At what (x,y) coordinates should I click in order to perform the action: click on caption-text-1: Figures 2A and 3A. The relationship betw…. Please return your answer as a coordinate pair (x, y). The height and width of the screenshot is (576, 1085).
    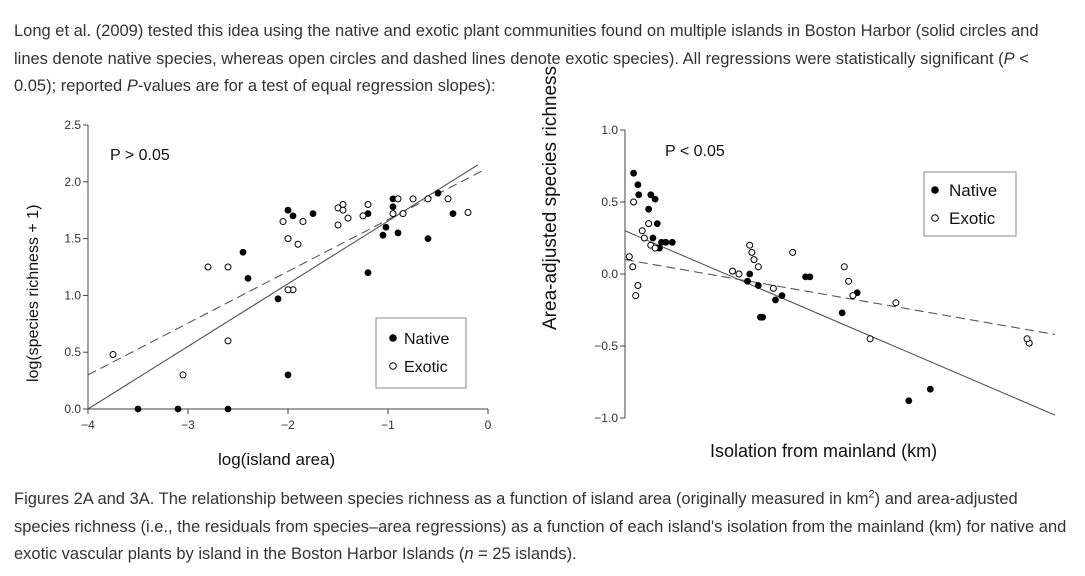
    Looking at the image, I should click on (441, 499).